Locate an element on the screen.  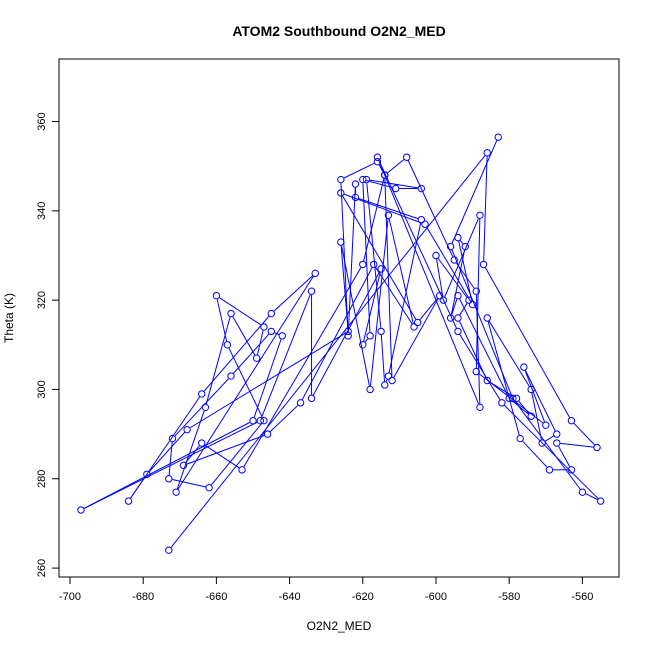
y-tick-label: 340 is located at coordinates (42, 211).